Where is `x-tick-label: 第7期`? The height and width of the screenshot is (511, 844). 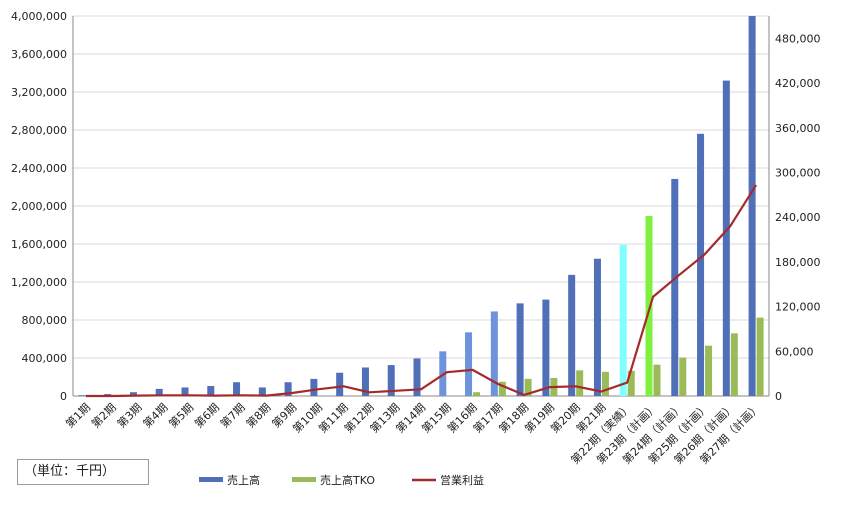
x-tick-label: 第7期 is located at coordinates (232, 415).